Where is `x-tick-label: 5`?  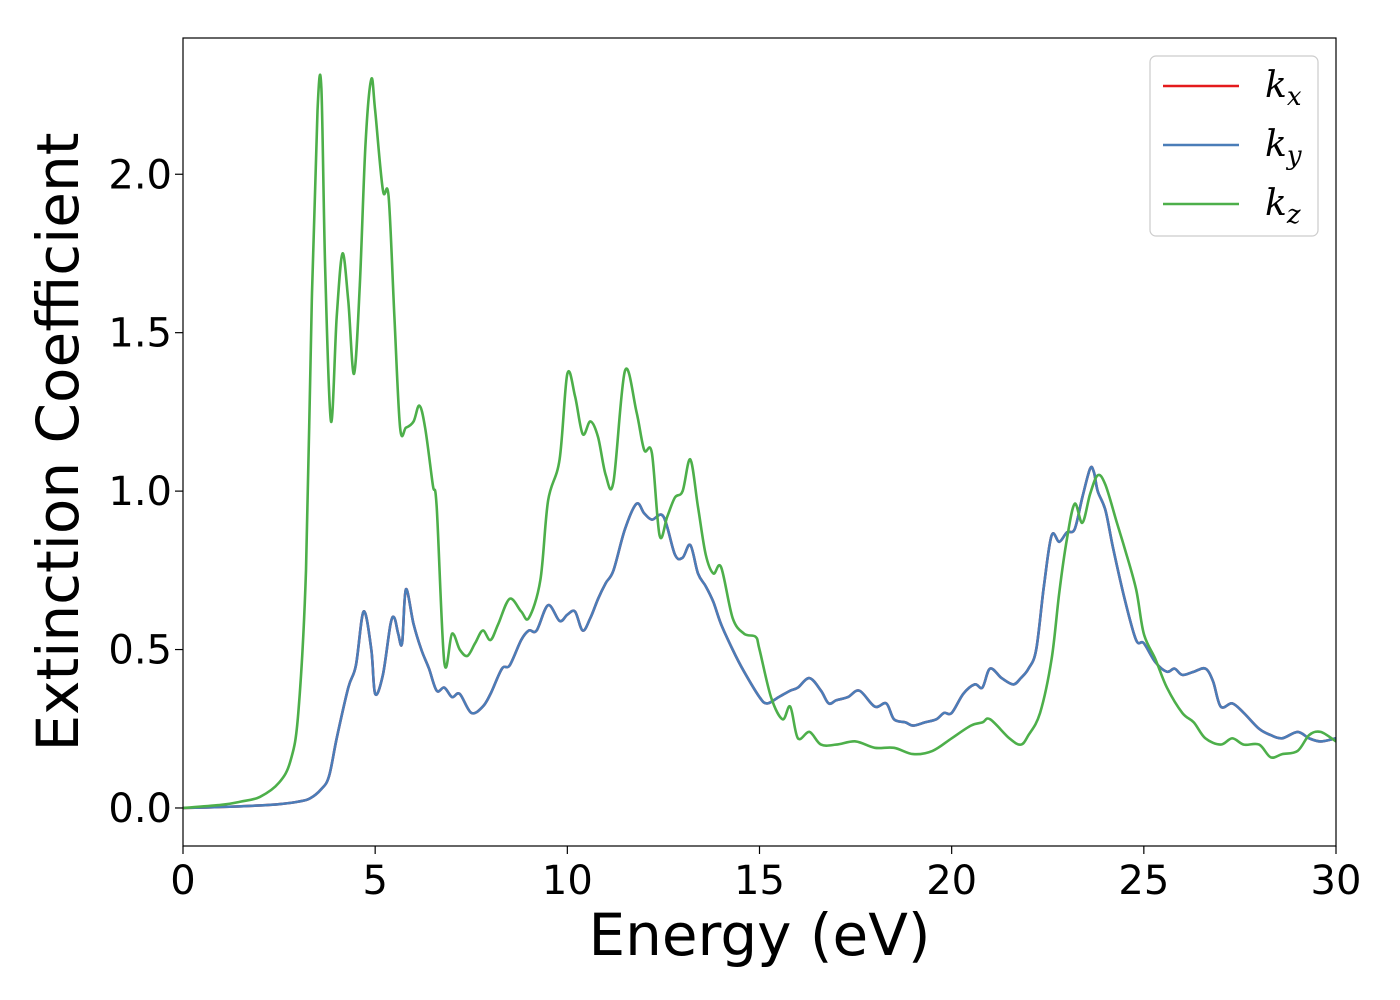
x-tick-label: 5 is located at coordinates (374, 881).